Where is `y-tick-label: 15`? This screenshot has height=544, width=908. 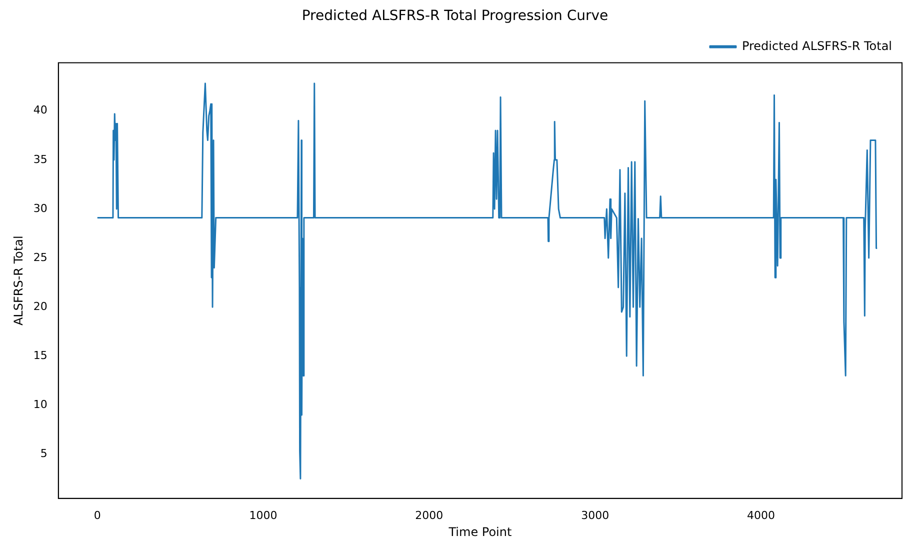 y-tick-label: 15 is located at coordinates (40, 355).